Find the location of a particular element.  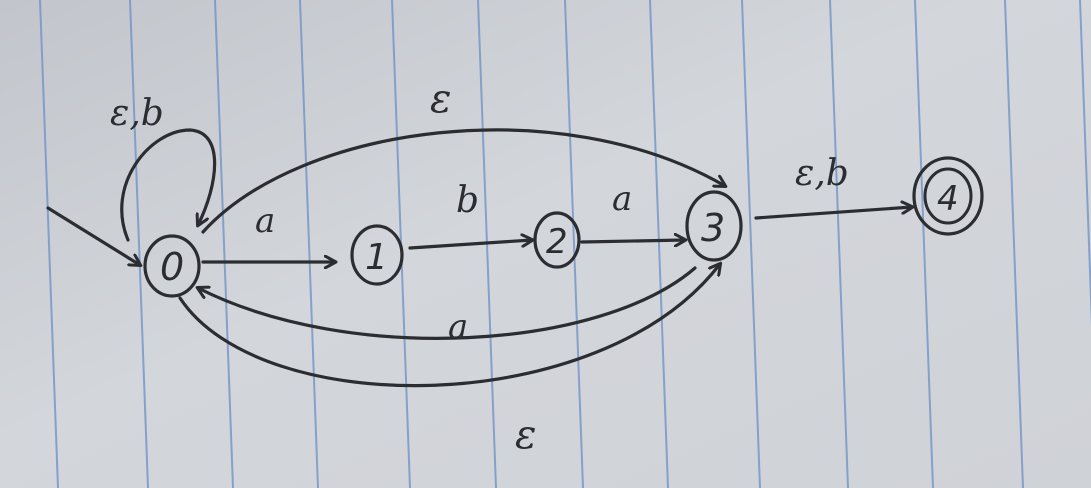

edge-0-3-epsilon-bottom is located at coordinates (449, 326).